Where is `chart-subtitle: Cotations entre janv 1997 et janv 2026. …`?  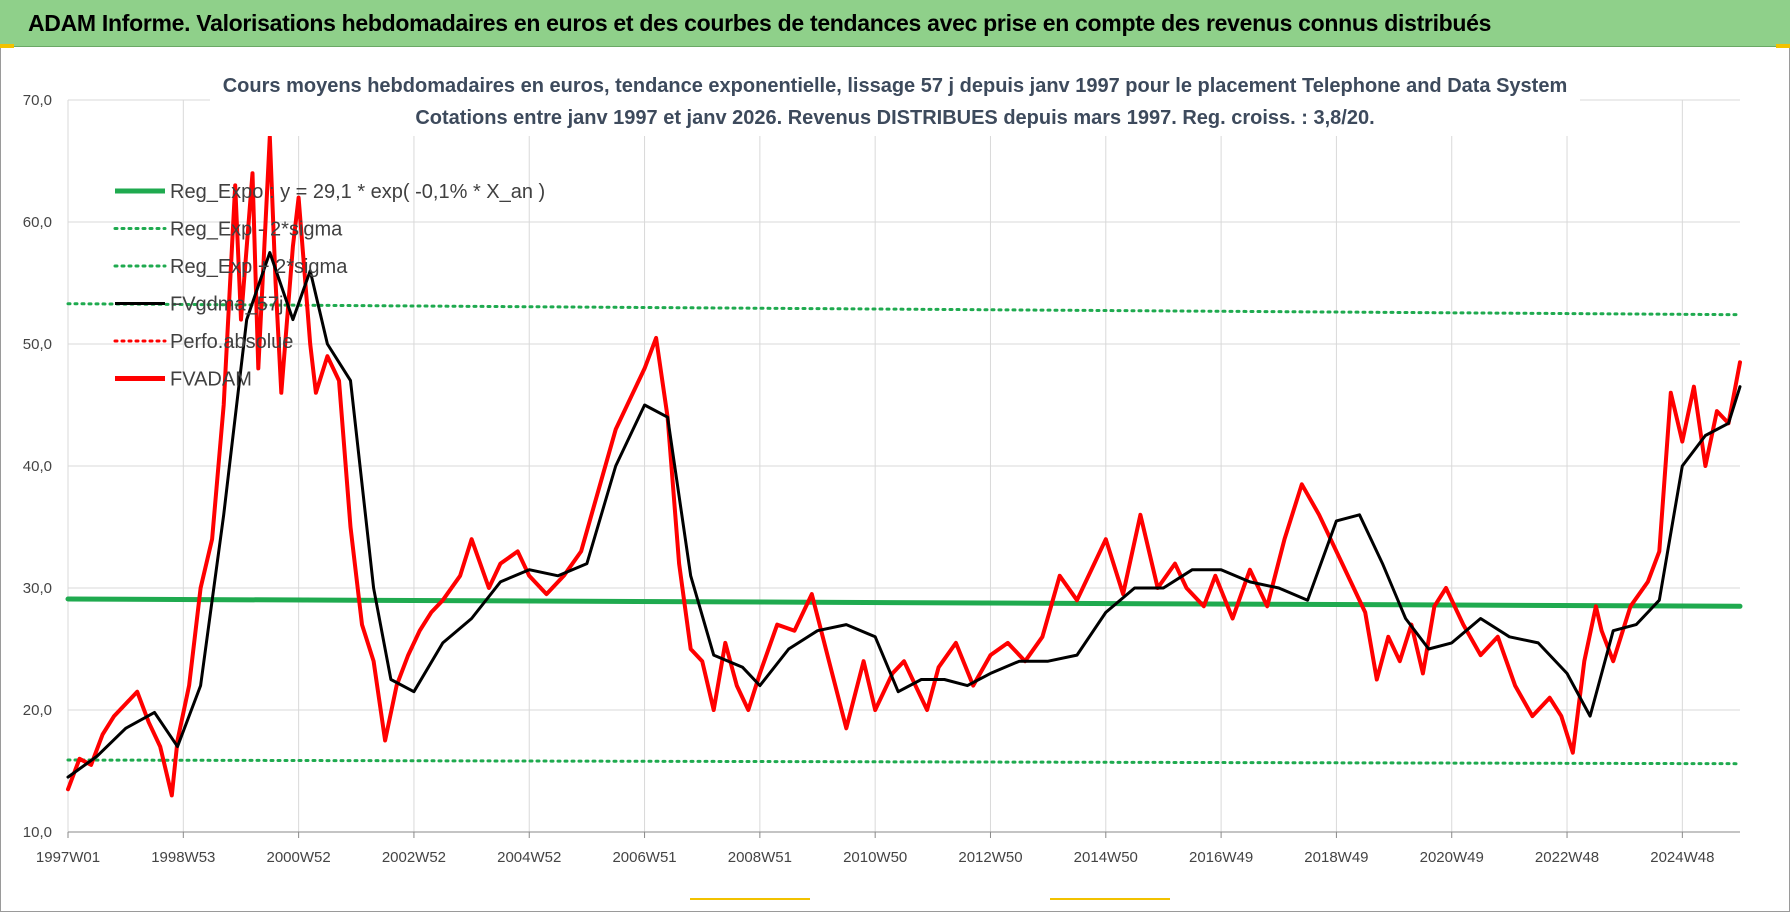 chart-subtitle: Cotations entre janv 1997 et janv 2026. … is located at coordinates (894, 118).